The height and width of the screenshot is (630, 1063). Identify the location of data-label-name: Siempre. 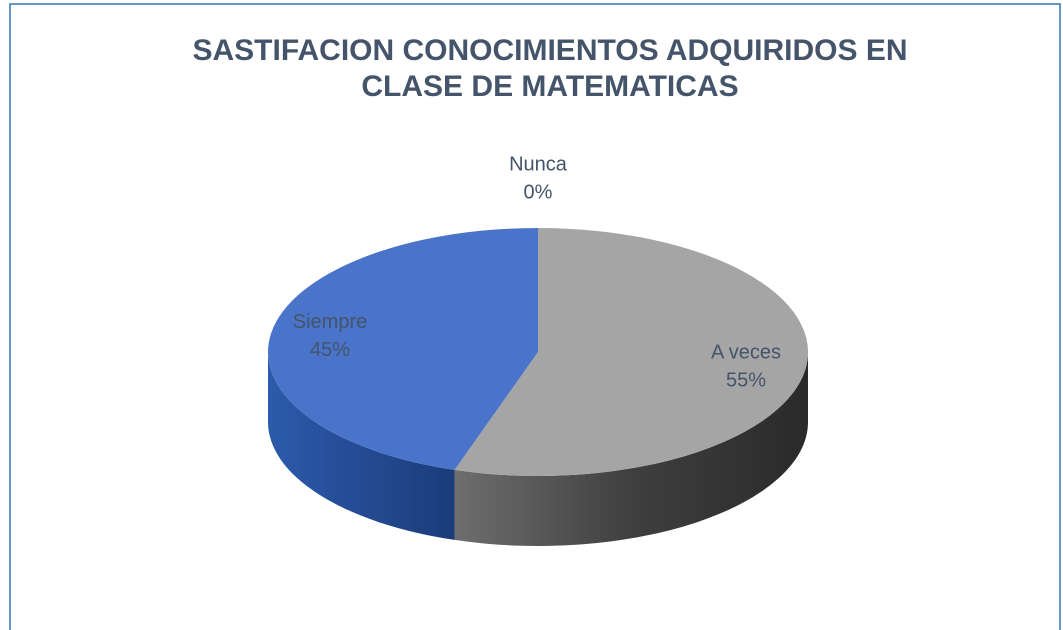
(330, 322).